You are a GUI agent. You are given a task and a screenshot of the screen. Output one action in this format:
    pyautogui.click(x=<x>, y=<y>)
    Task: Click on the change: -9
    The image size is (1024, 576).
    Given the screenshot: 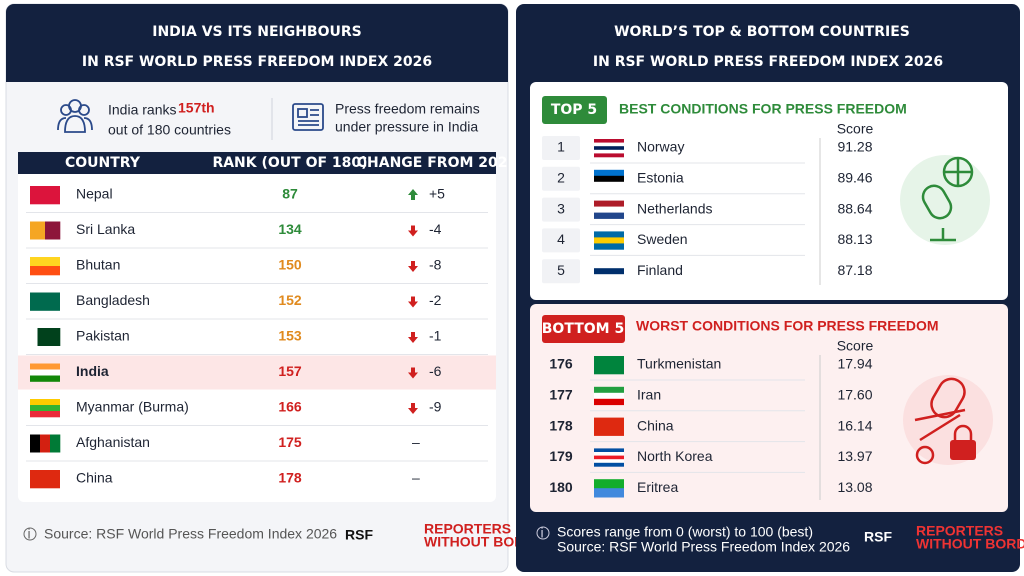 What is the action you would take?
    pyautogui.click(x=435, y=407)
    